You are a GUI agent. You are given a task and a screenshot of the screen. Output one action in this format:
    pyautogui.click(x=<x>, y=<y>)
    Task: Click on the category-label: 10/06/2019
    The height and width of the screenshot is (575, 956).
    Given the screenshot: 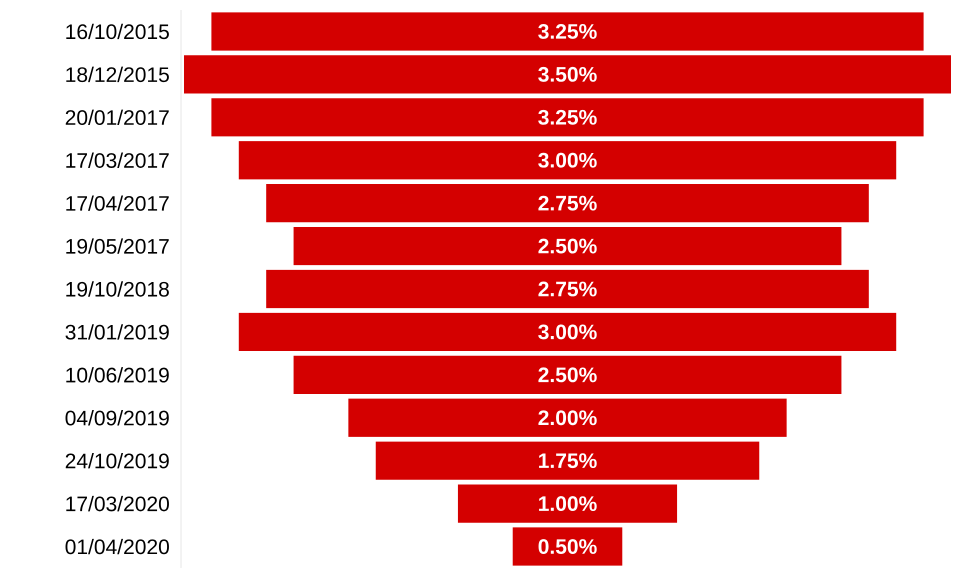 What is the action you would take?
    pyautogui.click(x=117, y=375)
    